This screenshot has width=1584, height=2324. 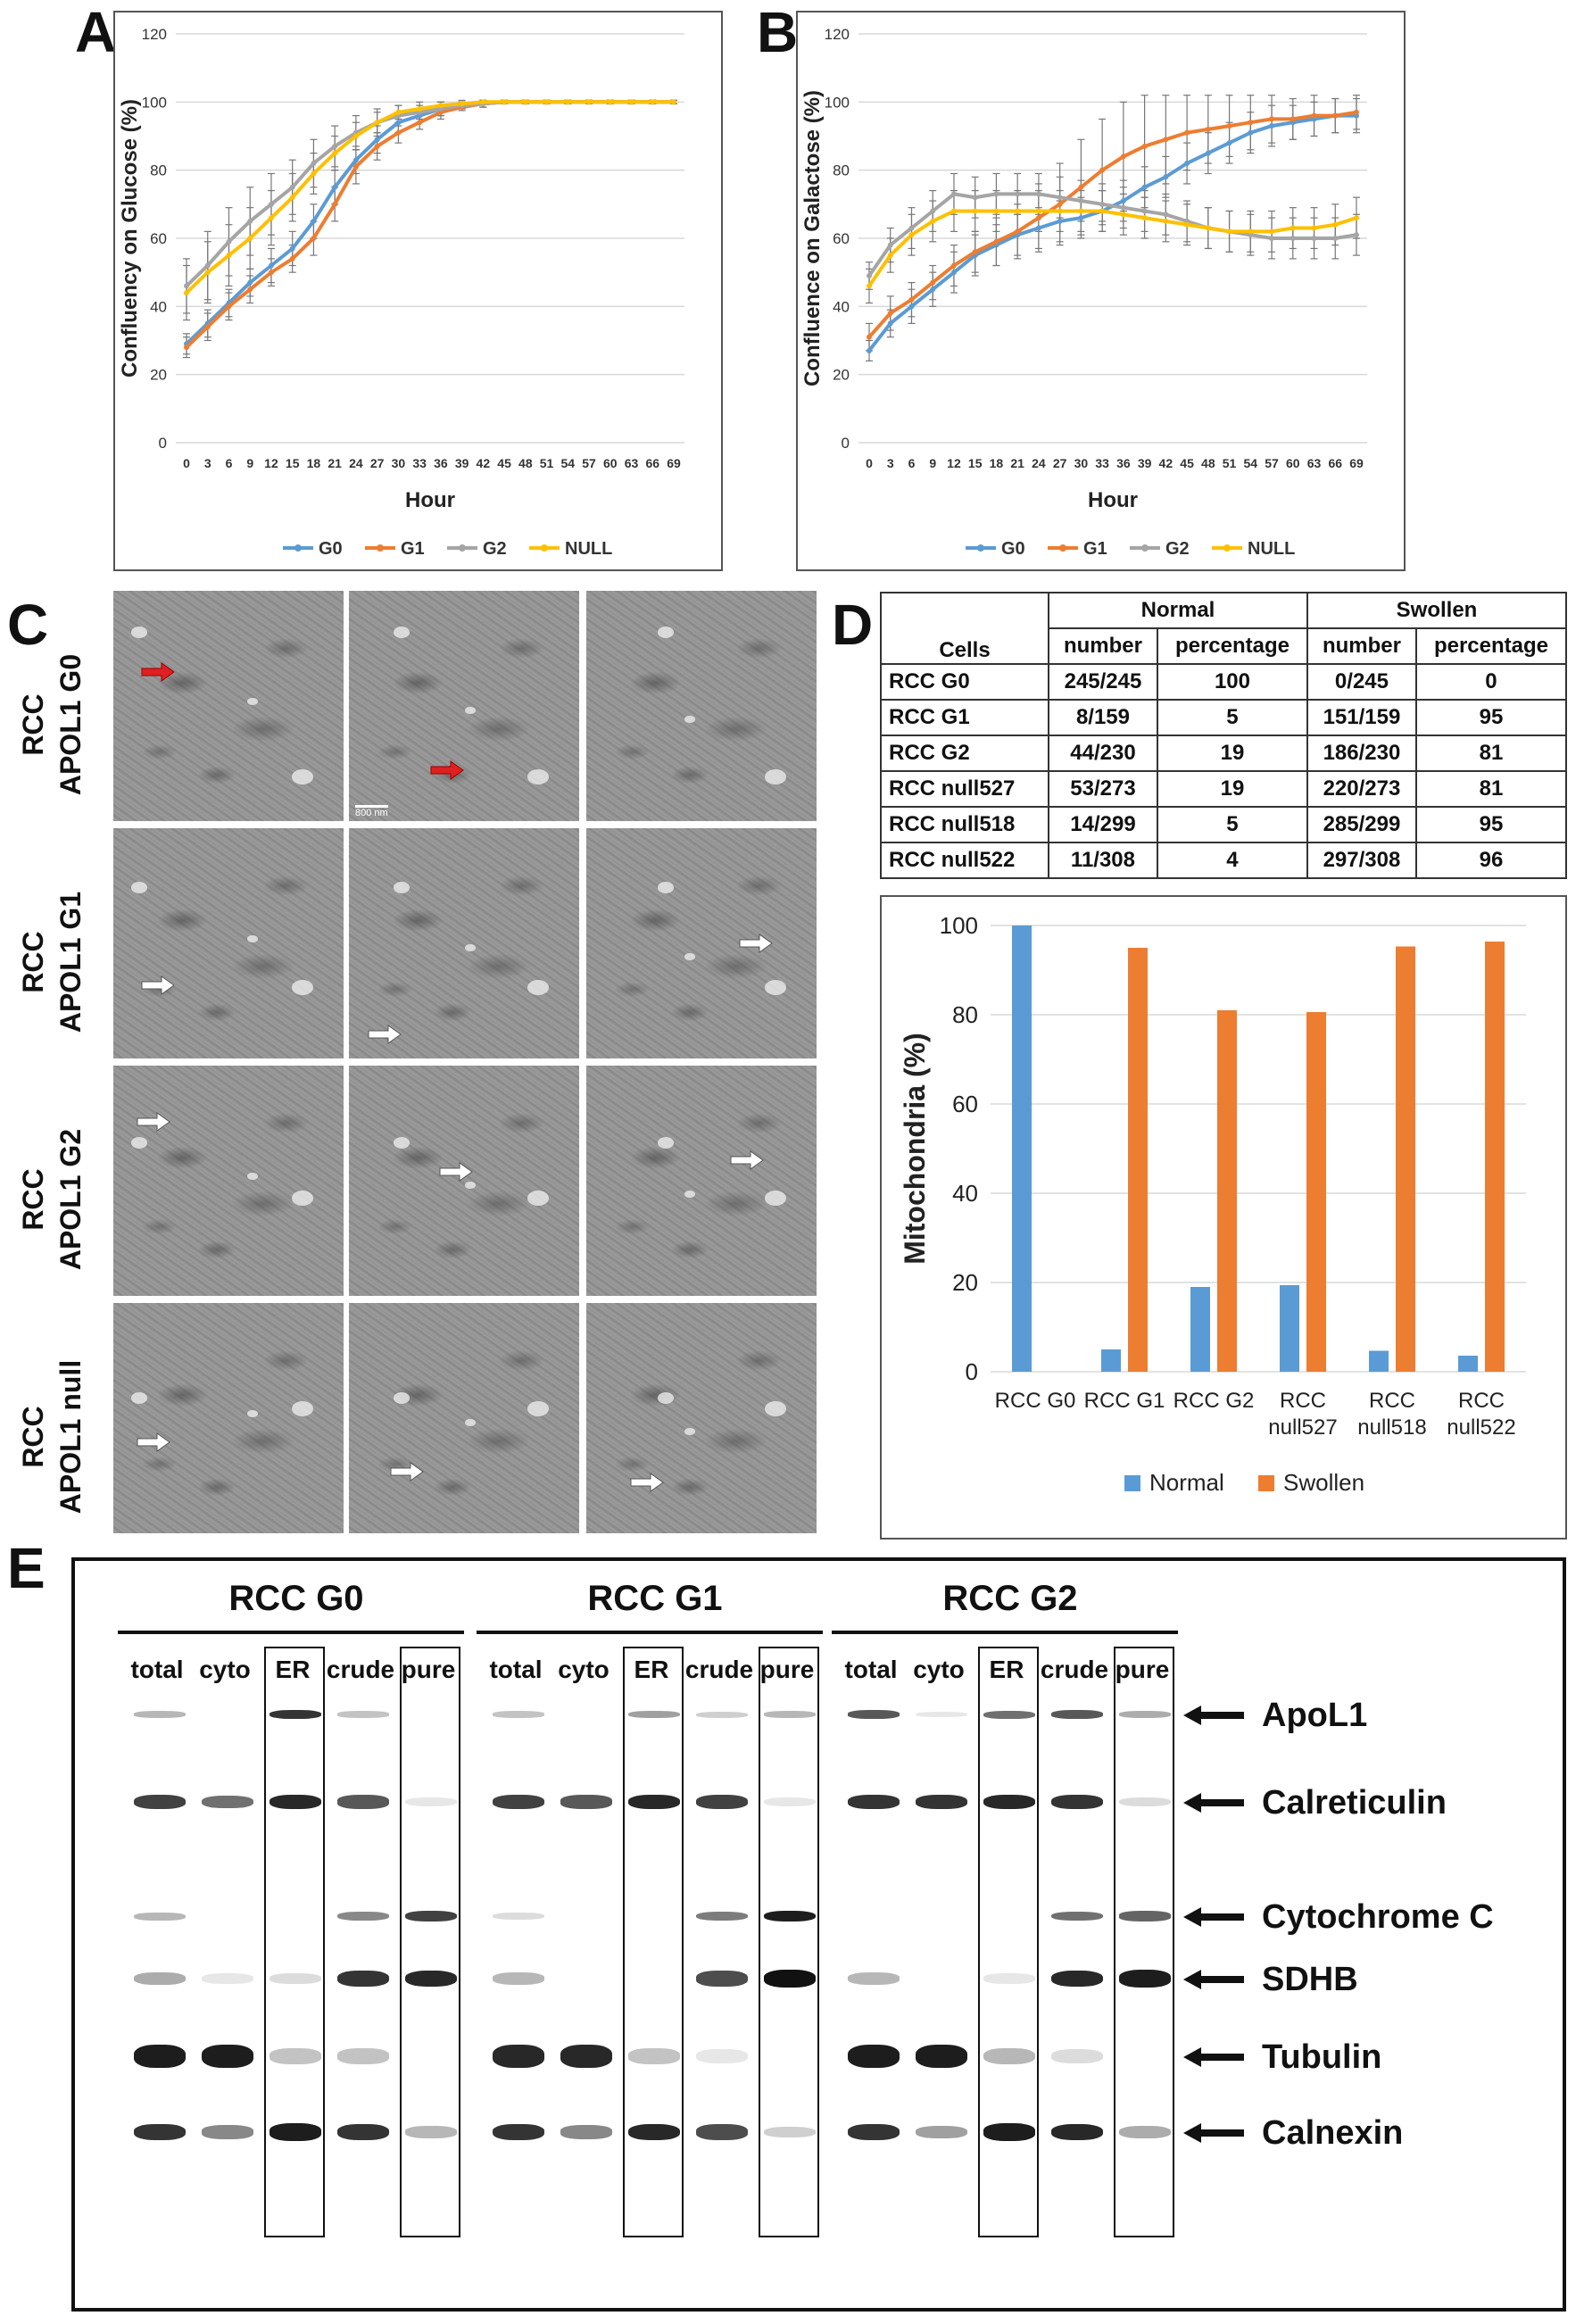 What do you see at coordinates (1266, 1483) in the screenshot?
I see `legend-swatch` at bounding box center [1266, 1483].